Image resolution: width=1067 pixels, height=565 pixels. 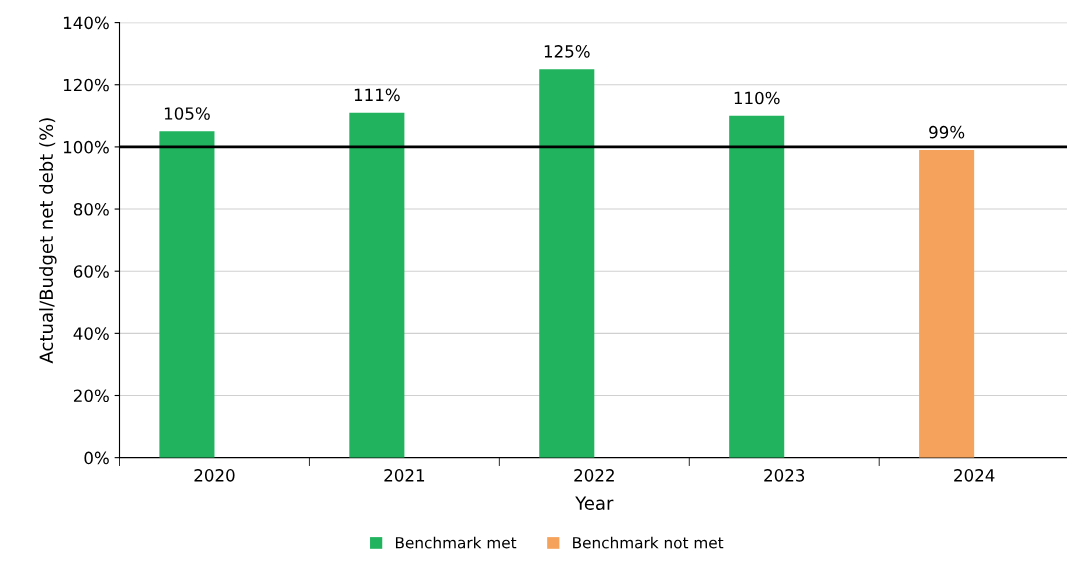 What do you see at coordinates (567, 51) in the screenshot?
I see `data-label: 125%` at bounding box center [567, 51].